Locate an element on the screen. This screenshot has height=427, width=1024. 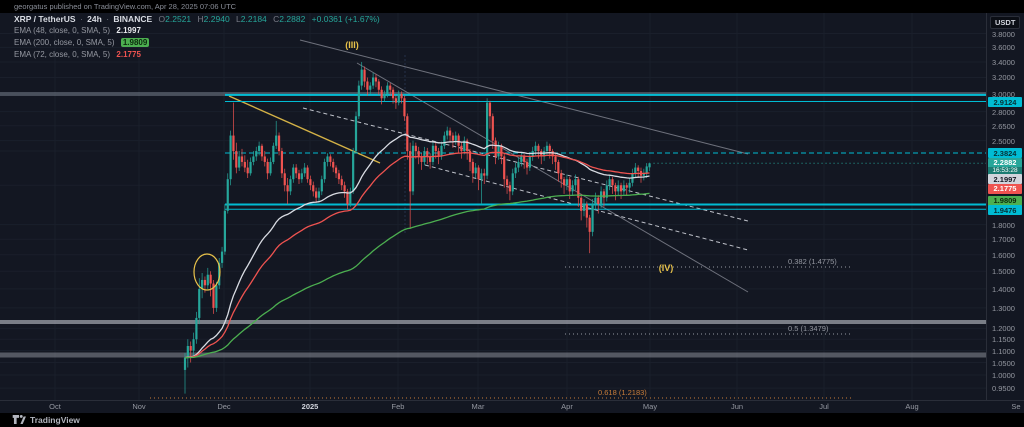
price-level-badge: 2.1775 is located at coordinates (1005, 188).